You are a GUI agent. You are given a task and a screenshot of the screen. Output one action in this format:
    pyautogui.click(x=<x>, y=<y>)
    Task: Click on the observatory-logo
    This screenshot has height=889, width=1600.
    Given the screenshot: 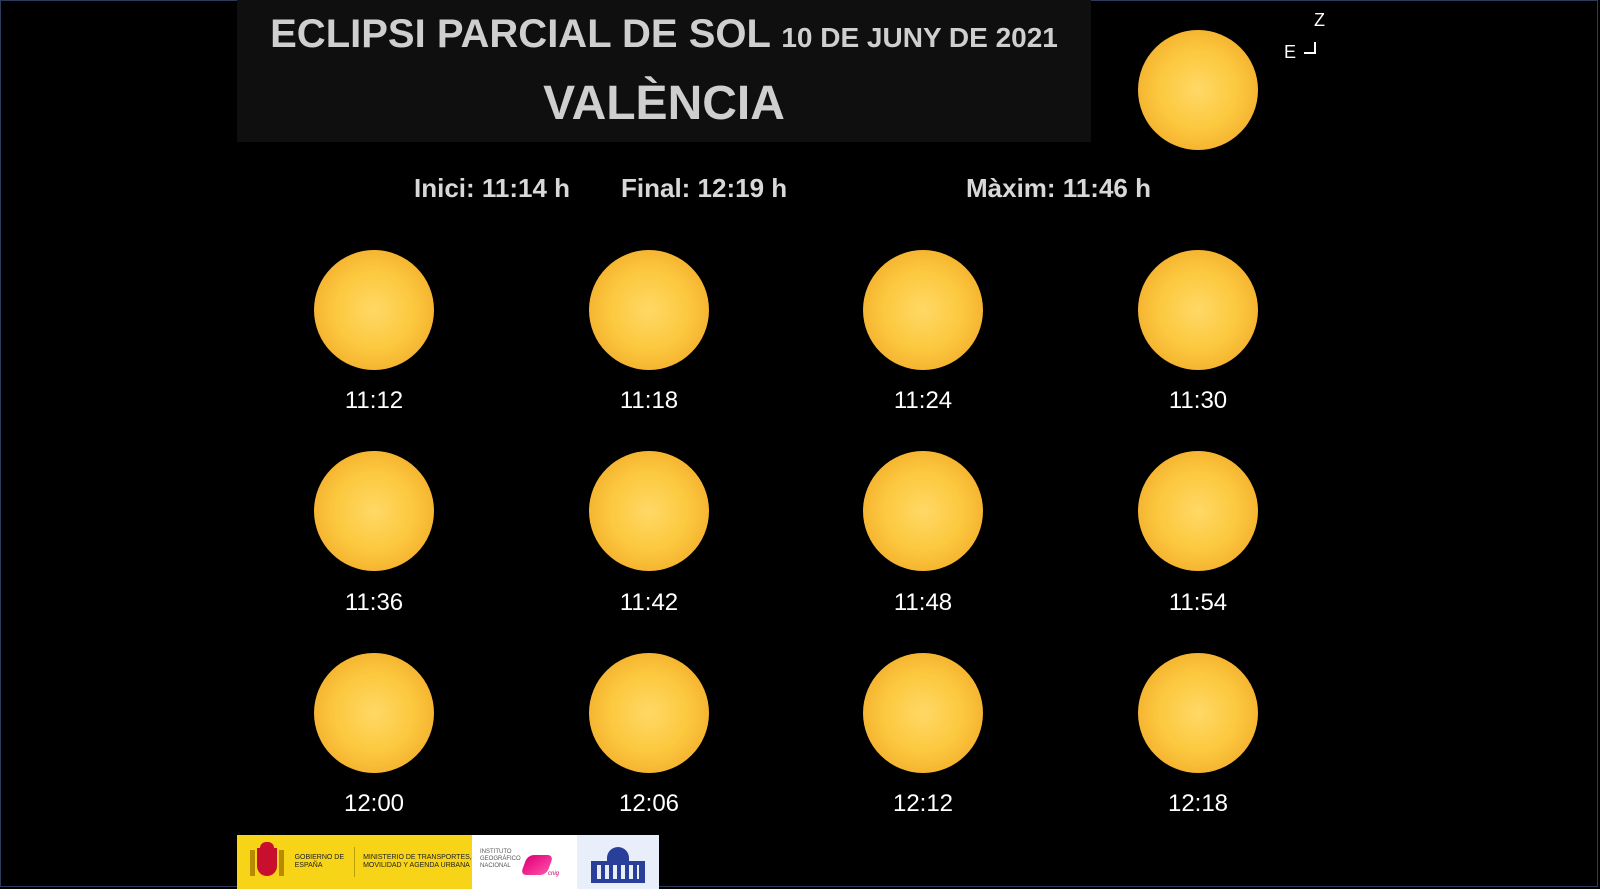 What is the action you would take?
    pyautogui.click(x=618, y=862)
    